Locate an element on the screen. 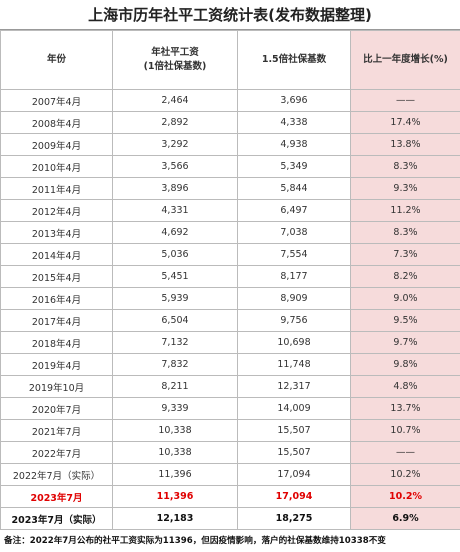 Image resolution: width=460 pixels, height=552 pixels. cell: 3,292 is located at coordinates (175, 145).